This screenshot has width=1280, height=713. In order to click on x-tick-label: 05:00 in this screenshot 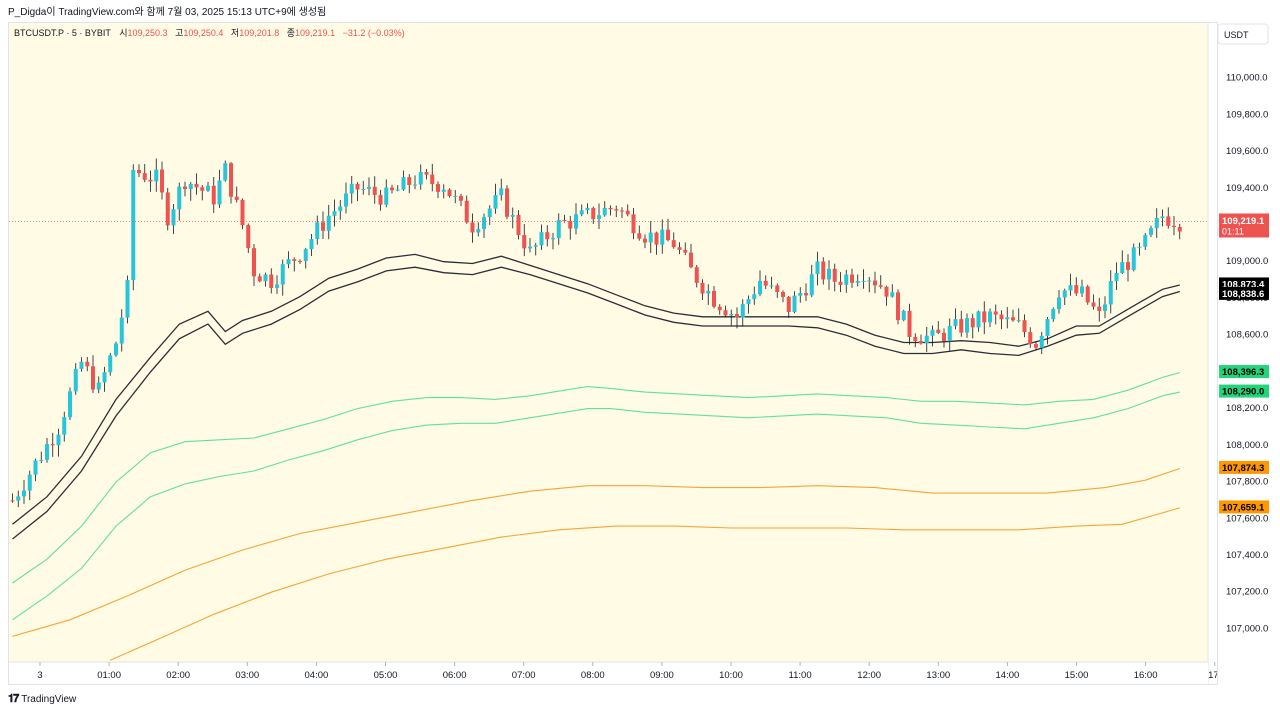, I will do `click(386, 675)`.